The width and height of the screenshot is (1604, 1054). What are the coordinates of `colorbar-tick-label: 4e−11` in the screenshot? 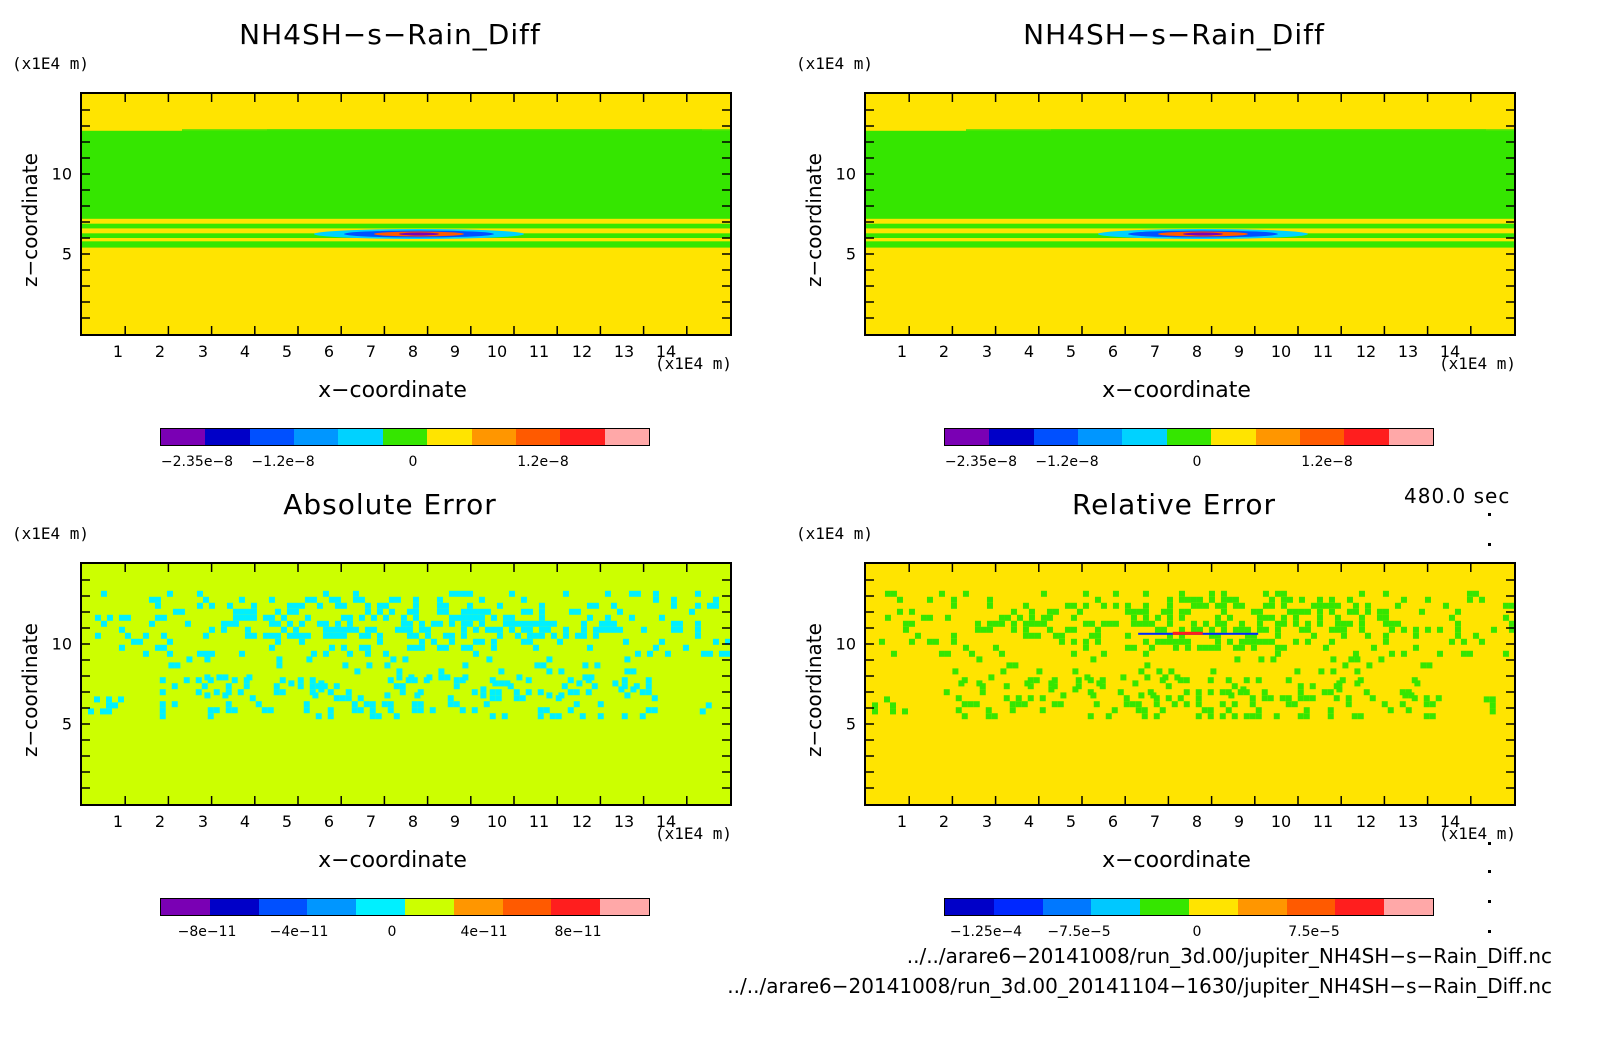 It's located at (484, 932).